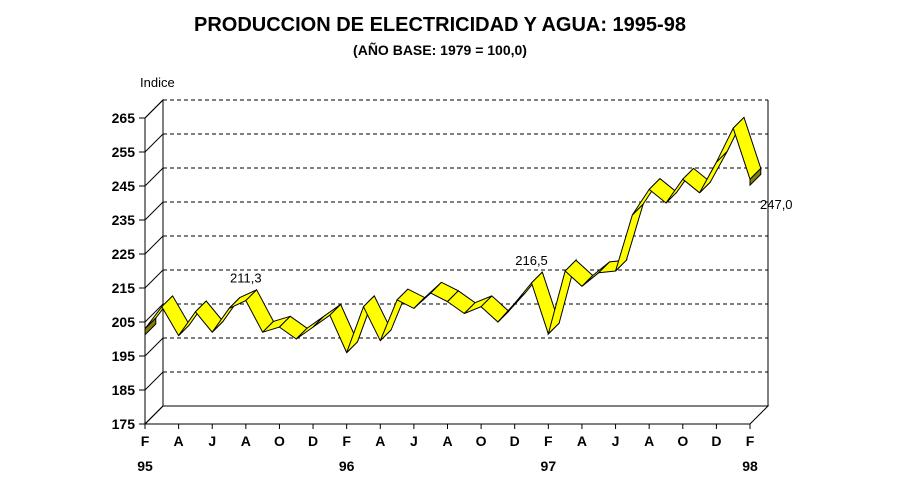 The width and height of the screenshot is (910, 490). I want to click on ribbon-start-cap, so click(150, 326).